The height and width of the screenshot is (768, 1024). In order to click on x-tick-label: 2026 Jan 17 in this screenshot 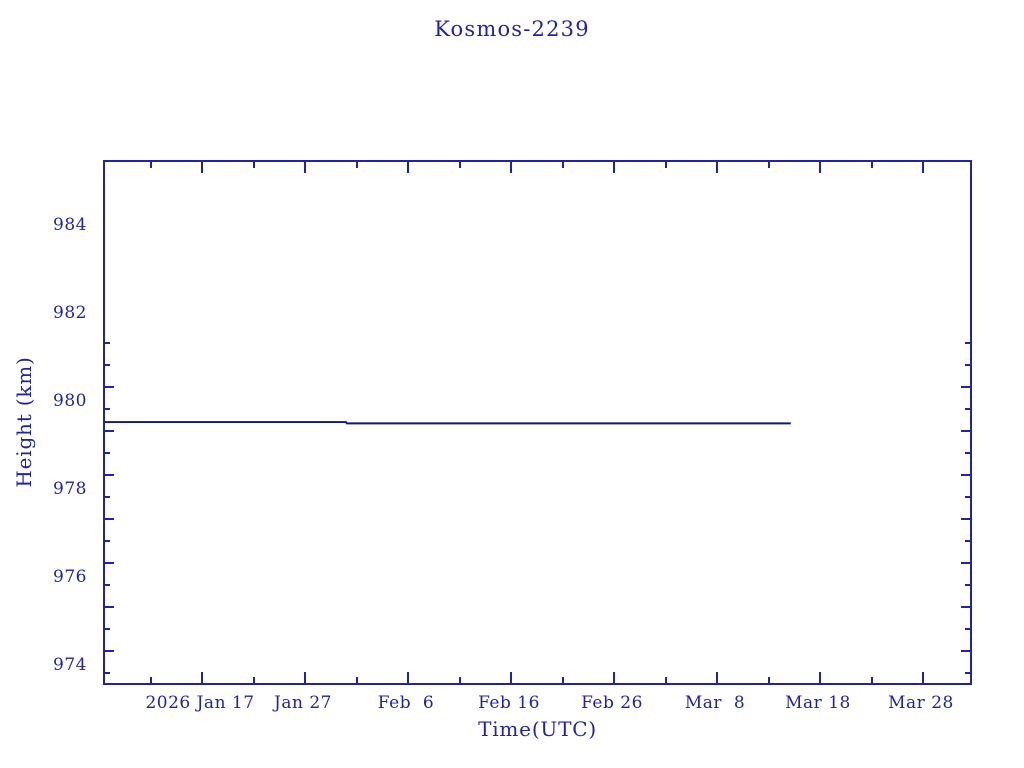, I will do `click(200, 703)`.